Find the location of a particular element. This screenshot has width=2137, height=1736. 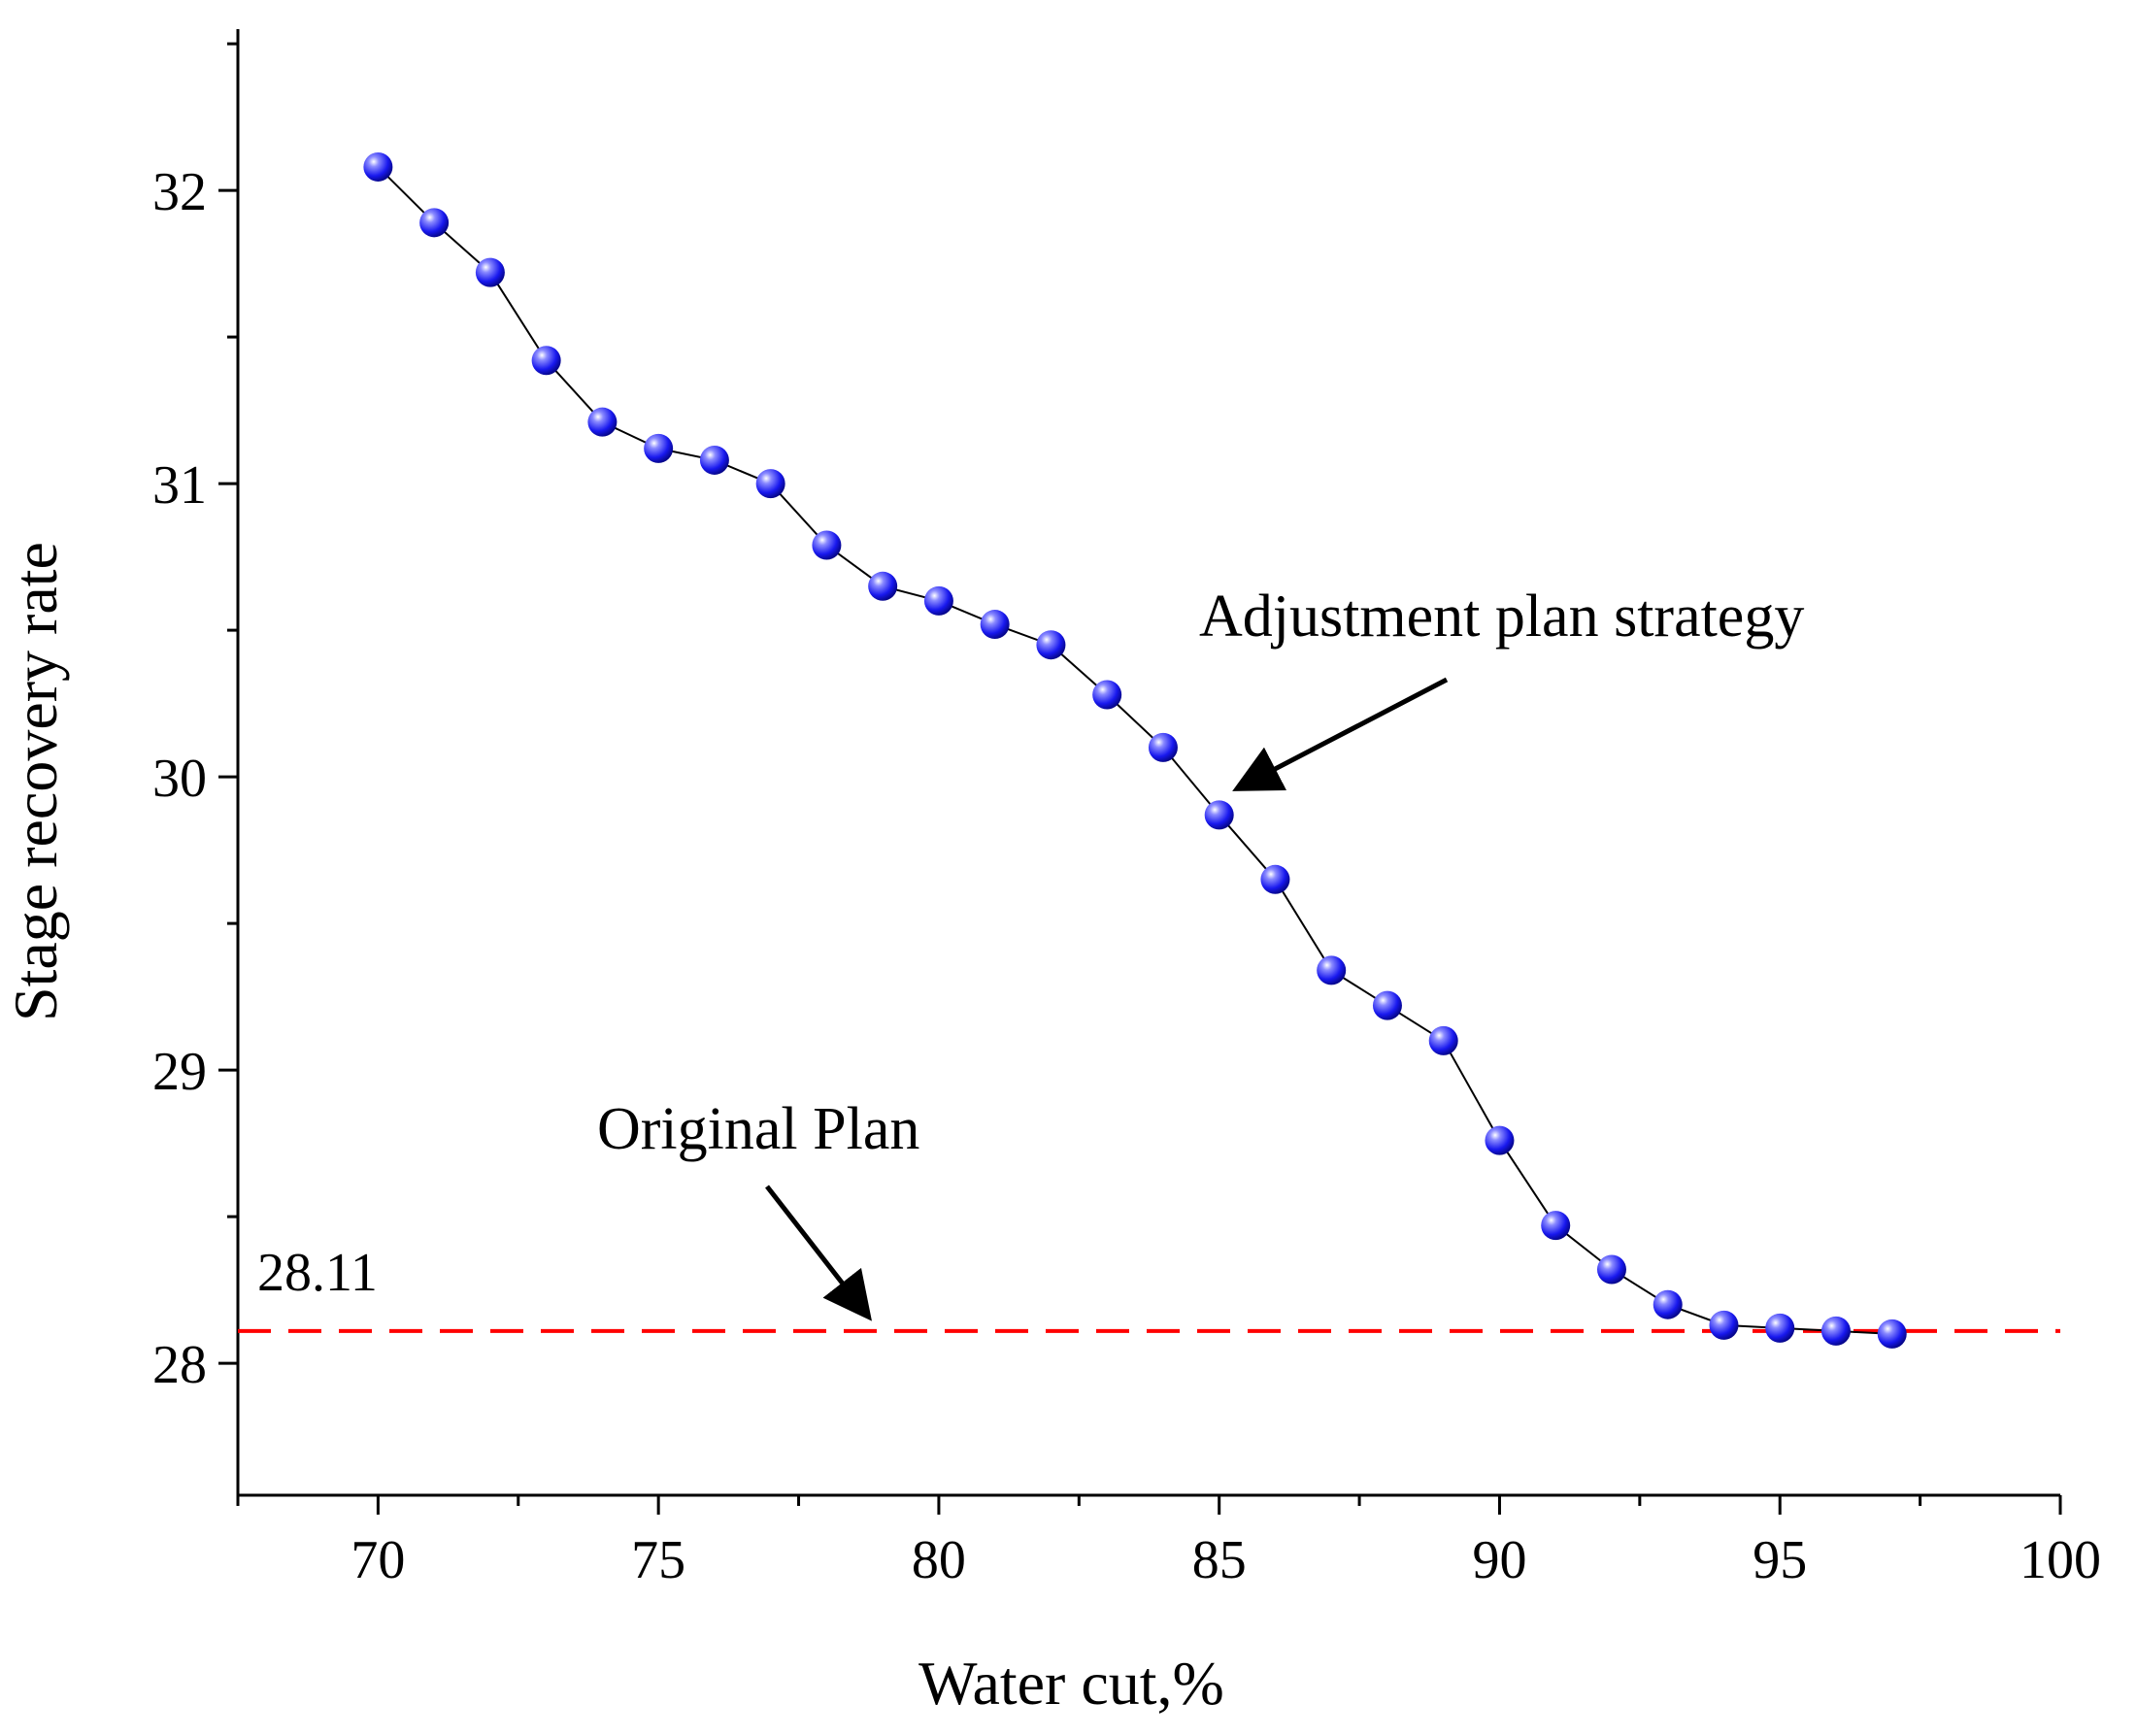

x-tick-label: 70 is located at coordinates (378, 1560).